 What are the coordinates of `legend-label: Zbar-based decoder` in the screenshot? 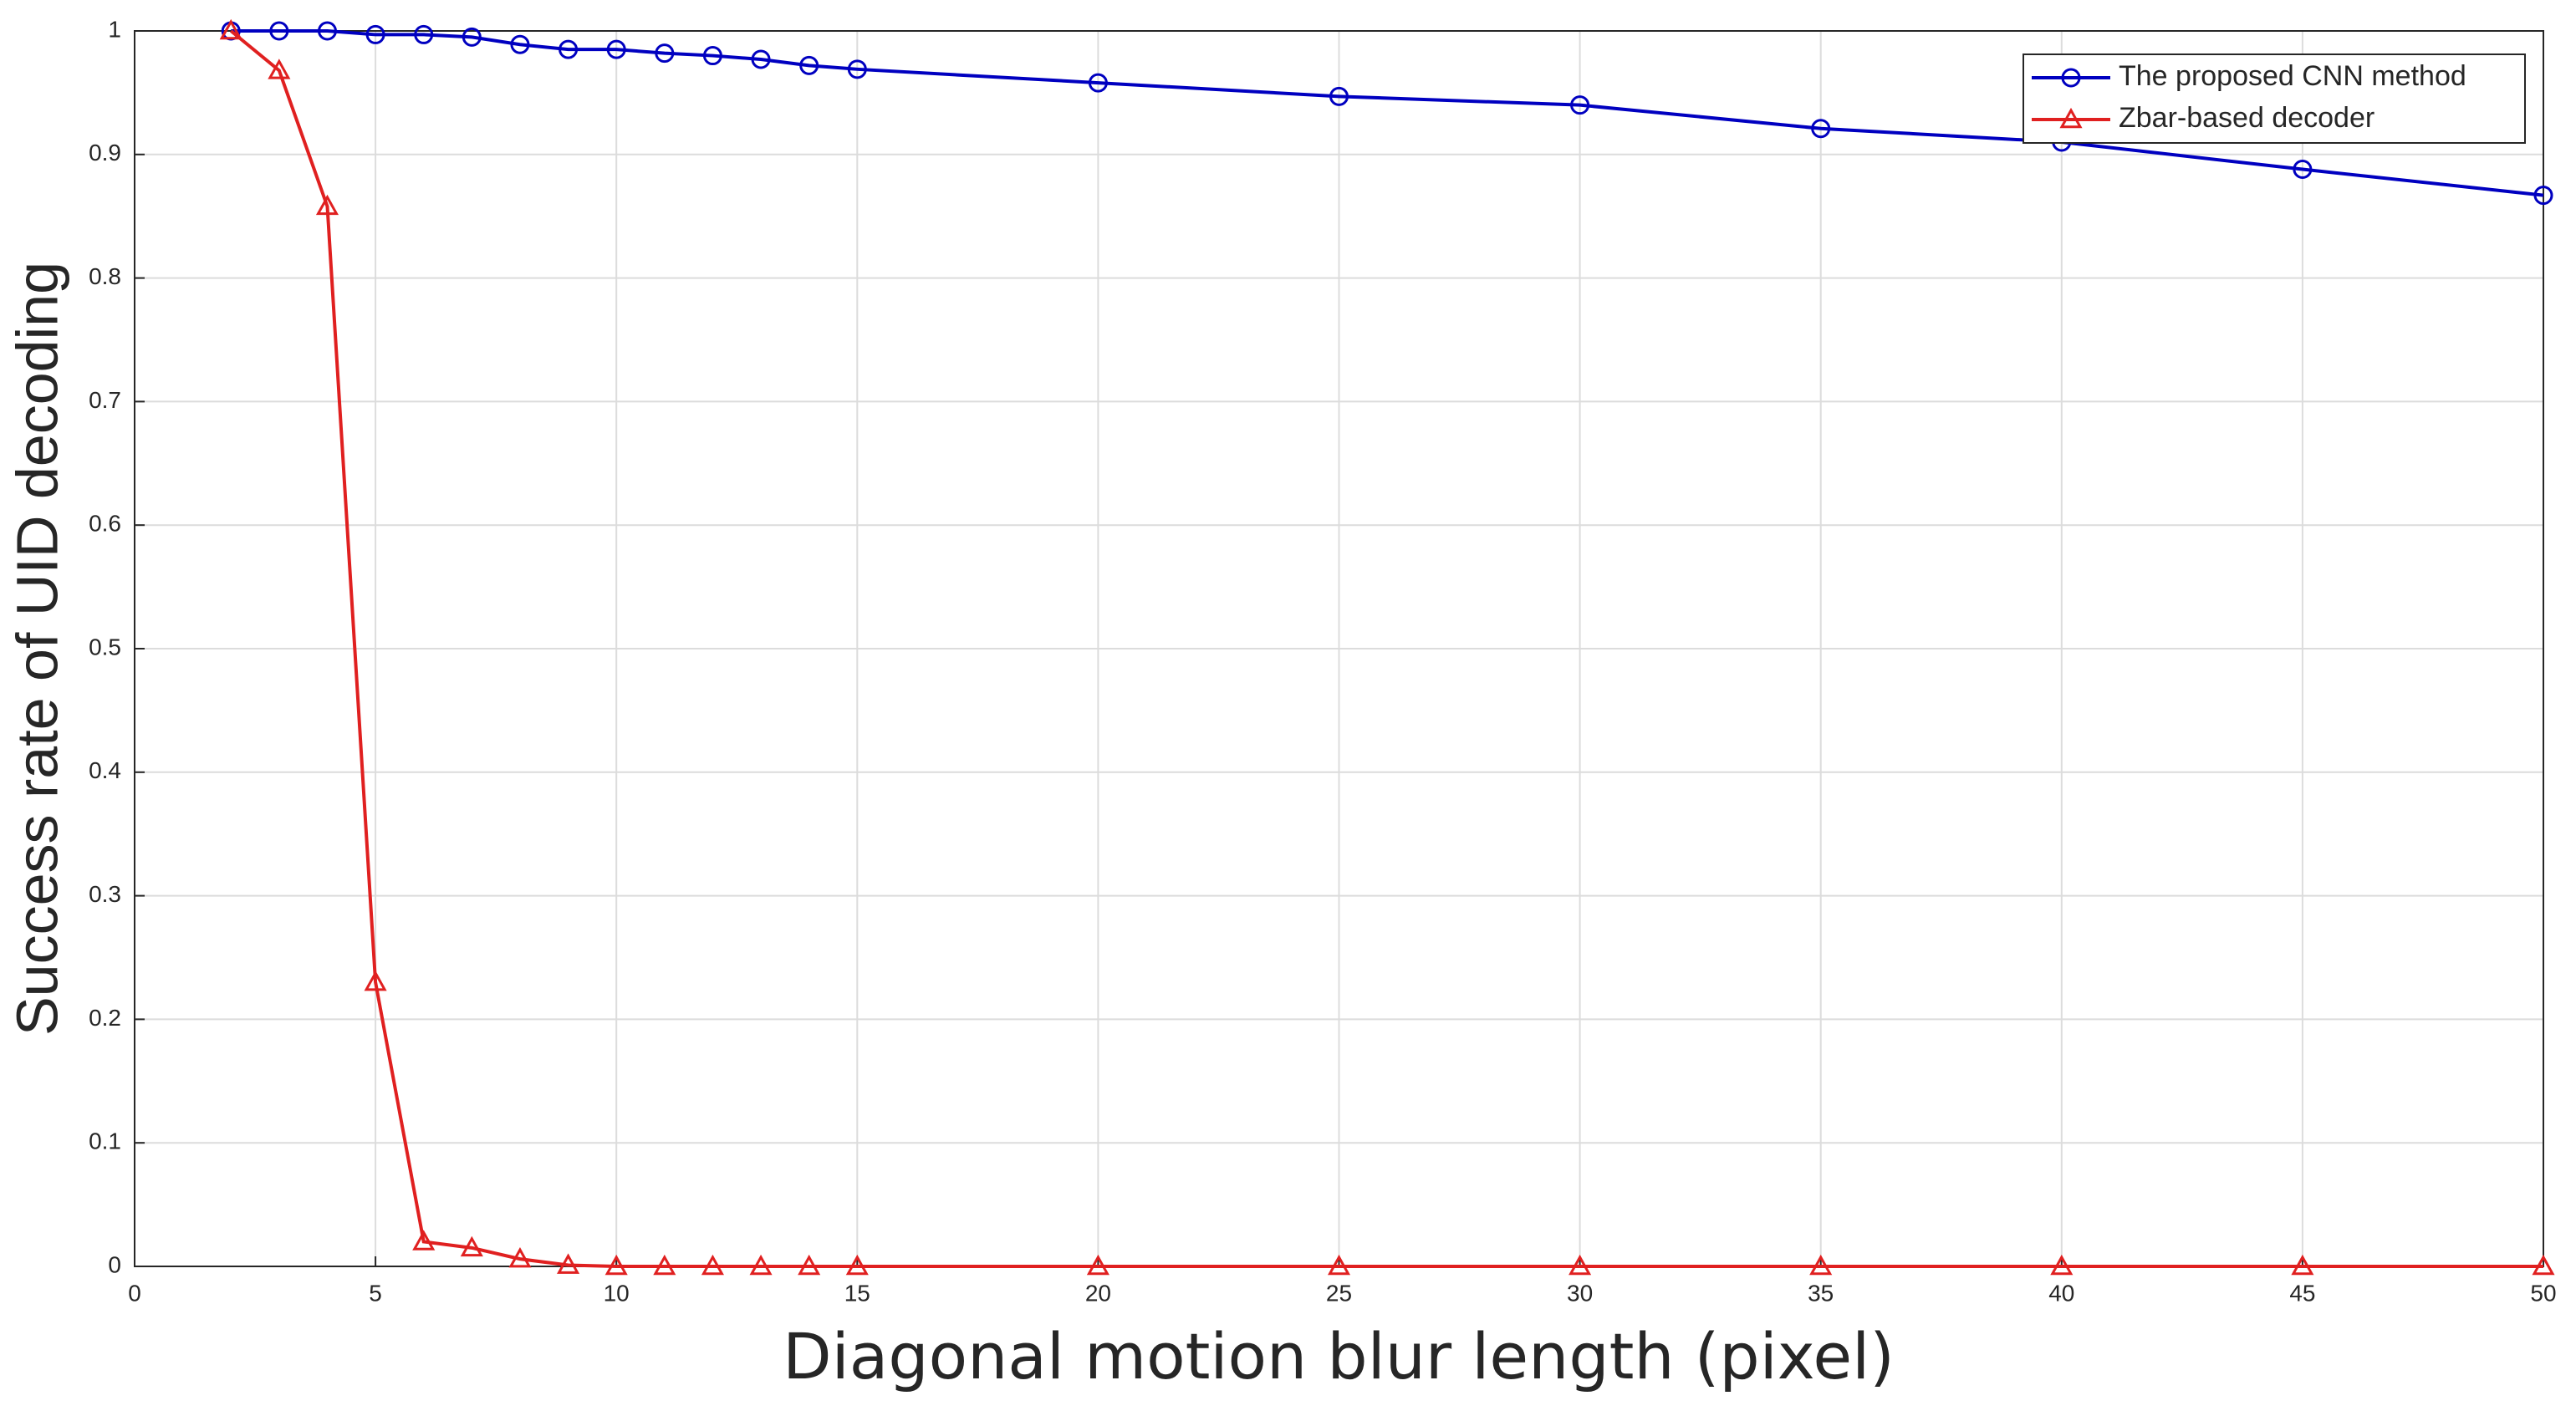 It's located at (2247, 118).